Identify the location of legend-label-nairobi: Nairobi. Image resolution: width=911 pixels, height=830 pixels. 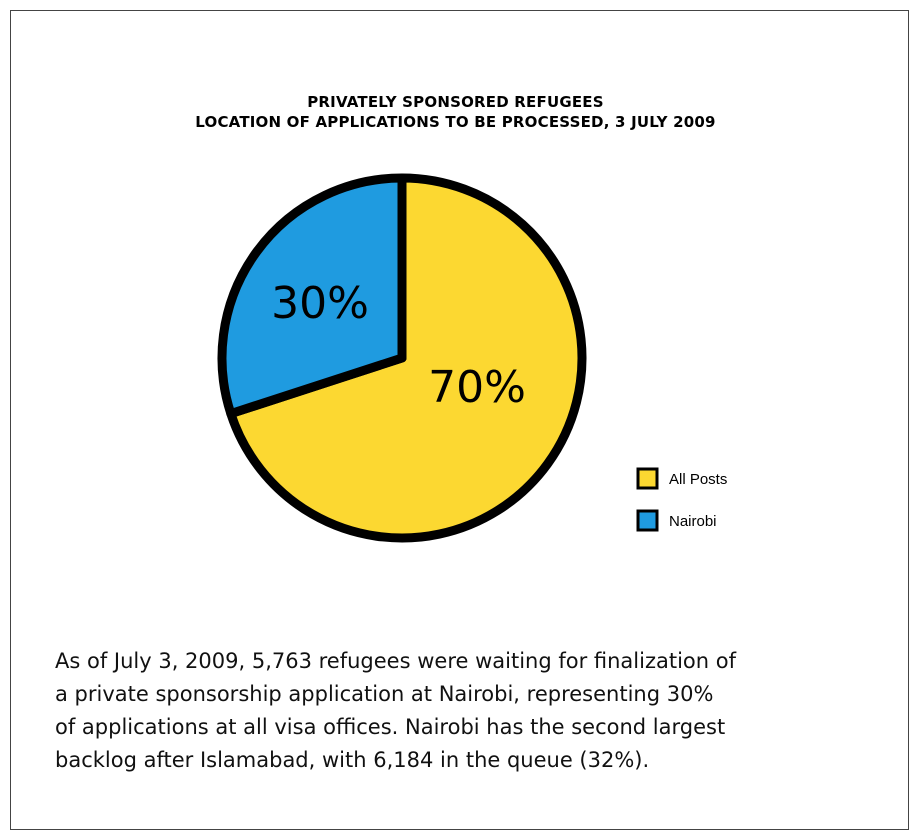
(693, 521).